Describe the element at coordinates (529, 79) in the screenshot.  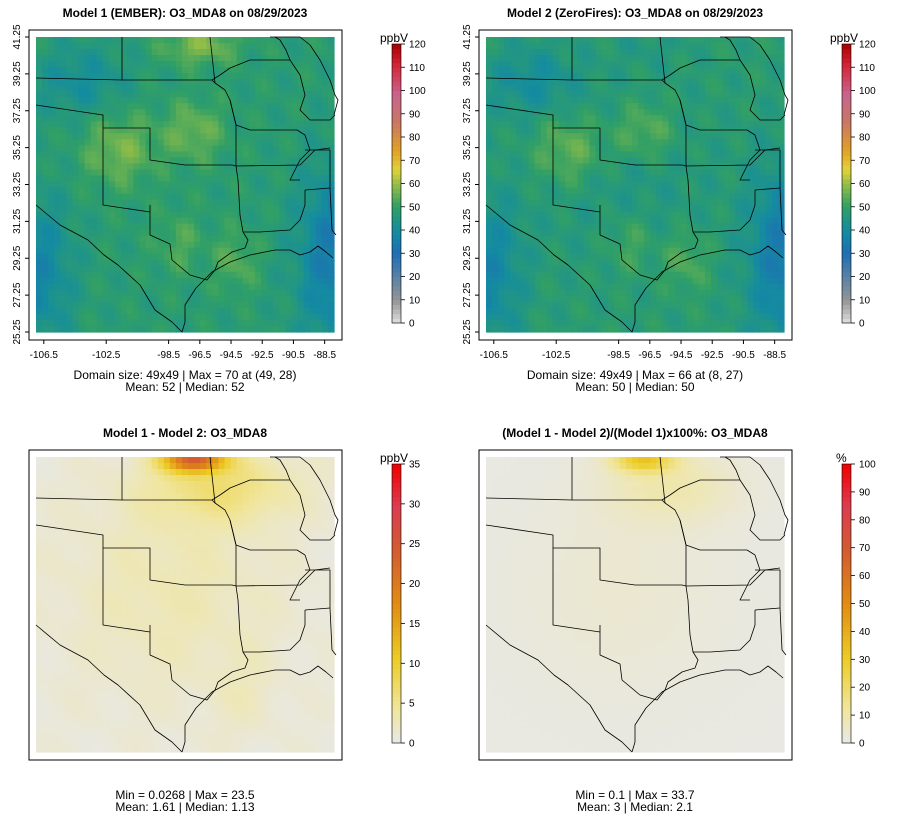
I see `boundary-line` at that location.